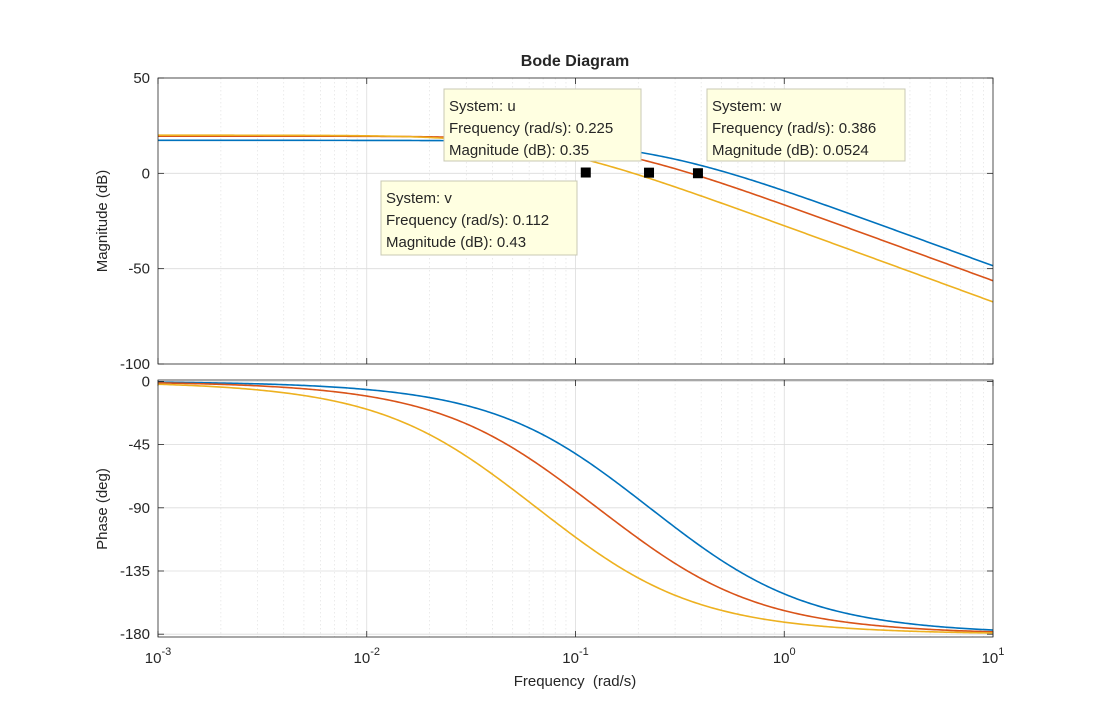 This screenshot has width=1098, height=713. Describe the element at coordinates (141, 78) in the screenshot. I see `y-tick-label: 50` at that location.